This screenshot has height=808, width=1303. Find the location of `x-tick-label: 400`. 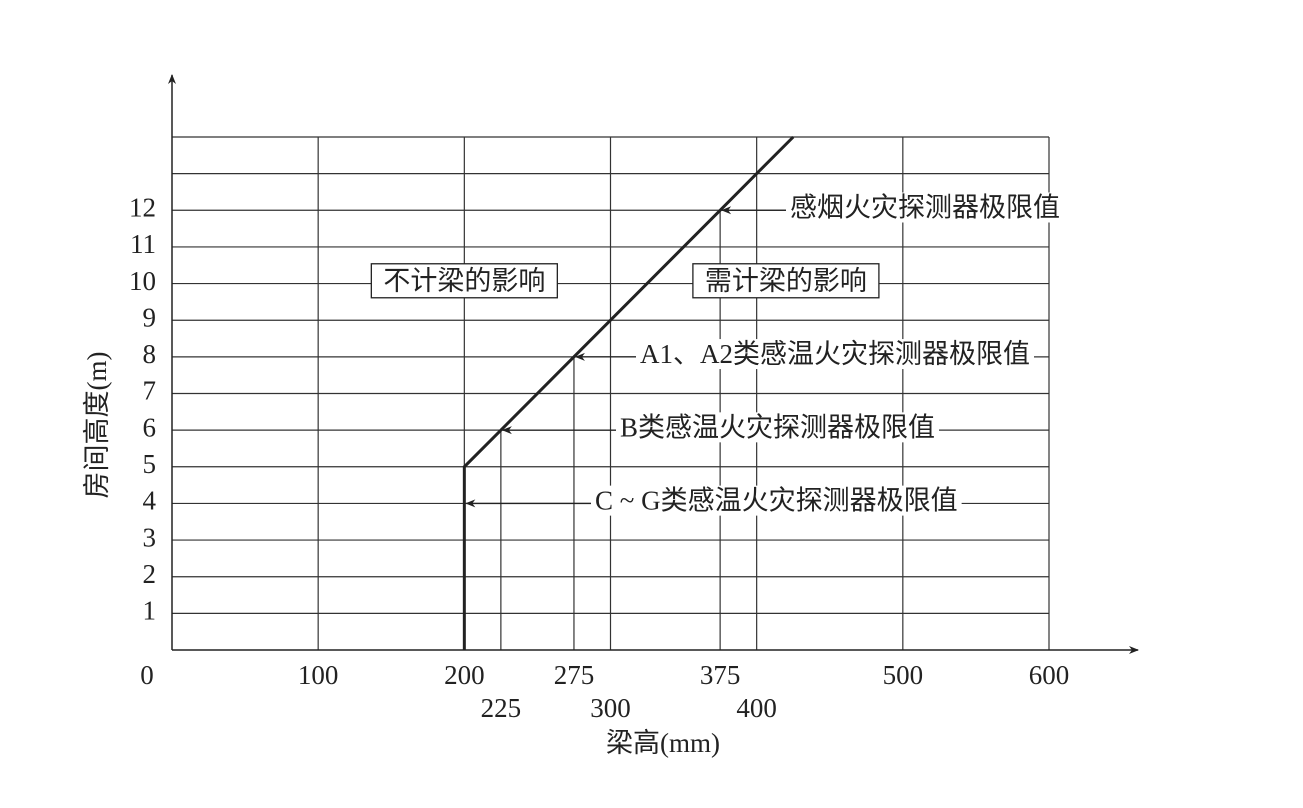

x-tick-label: 400 is located at coordinates (756, 708).